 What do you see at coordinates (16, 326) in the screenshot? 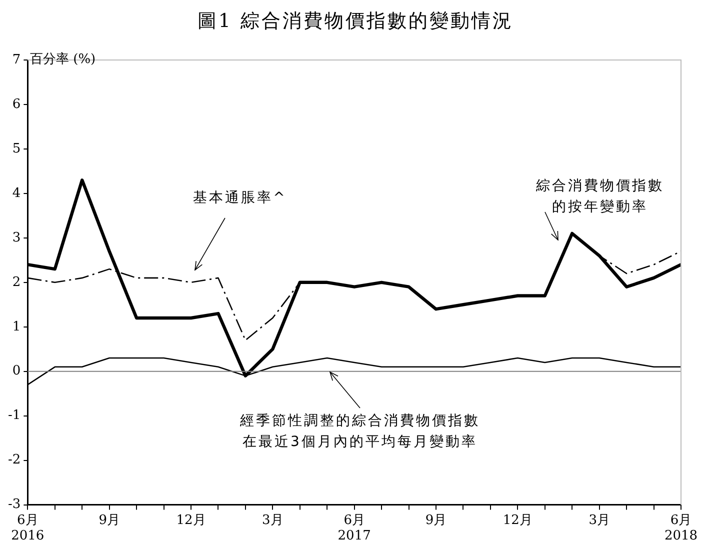
I see `y-tick-label: 1` at bounding box center [16, 326].